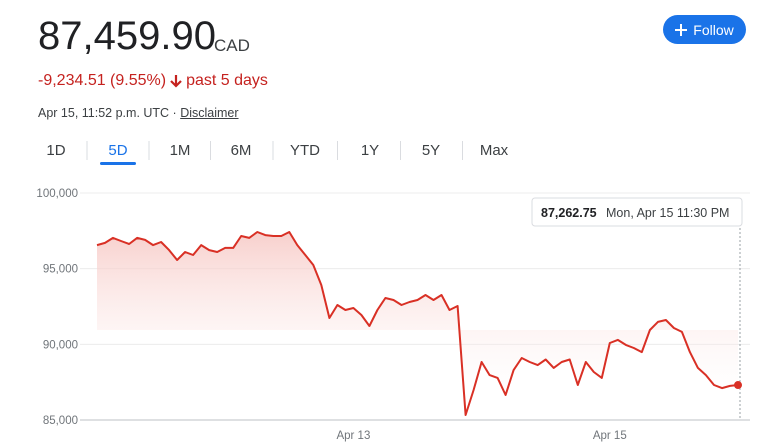 This screenshot has width=768, height=447. What do you see at coordinates (118, 163) in the screenshot?
I see `tab-underline` at bounding box center [118, 163].